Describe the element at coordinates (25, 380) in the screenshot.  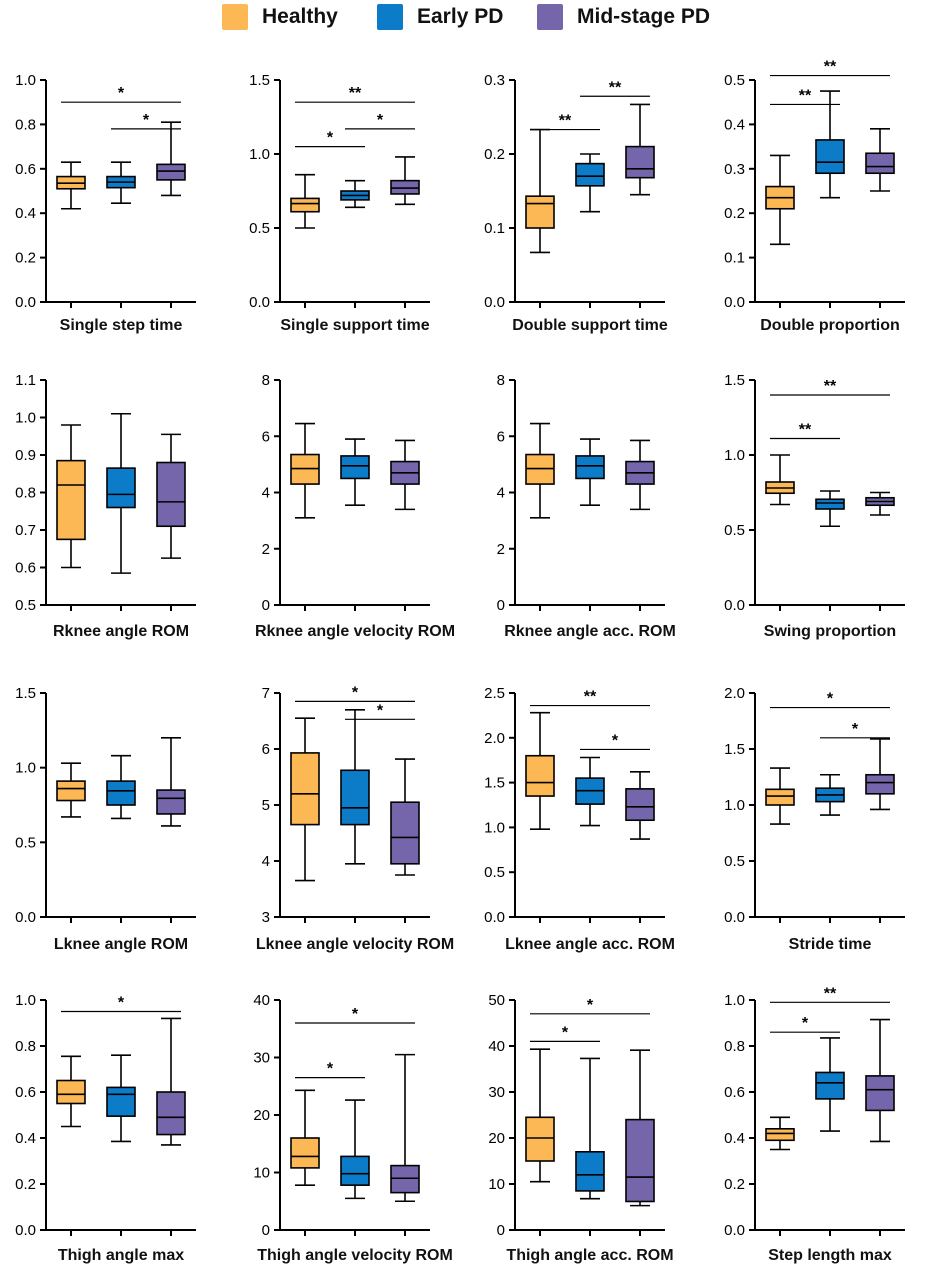
I see `y-tick-label: 1.1` at that location.